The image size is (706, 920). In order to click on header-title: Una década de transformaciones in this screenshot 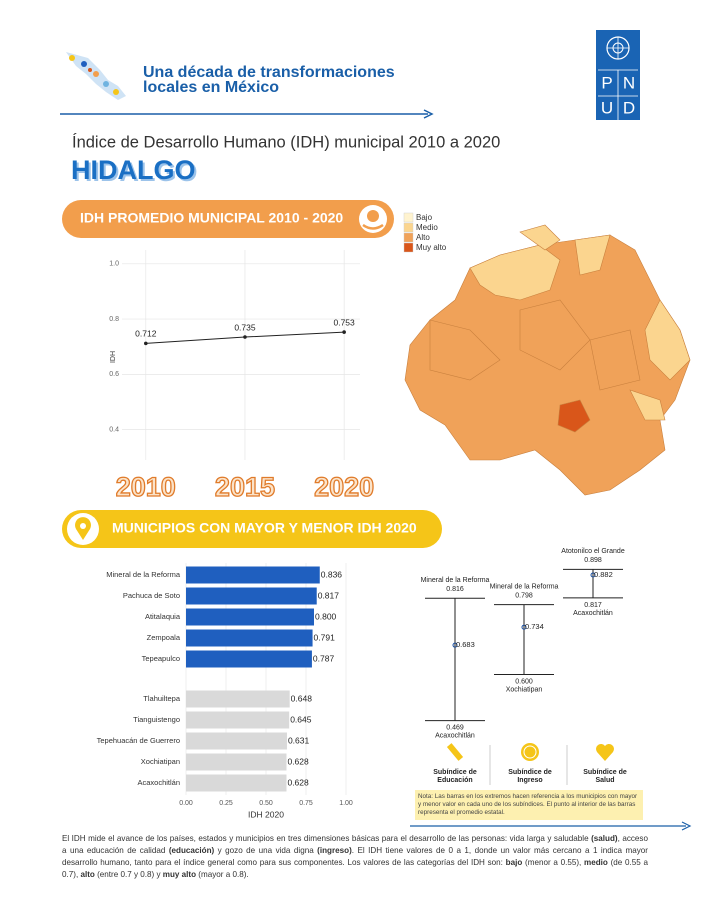, I will do `click(269, 72)`.